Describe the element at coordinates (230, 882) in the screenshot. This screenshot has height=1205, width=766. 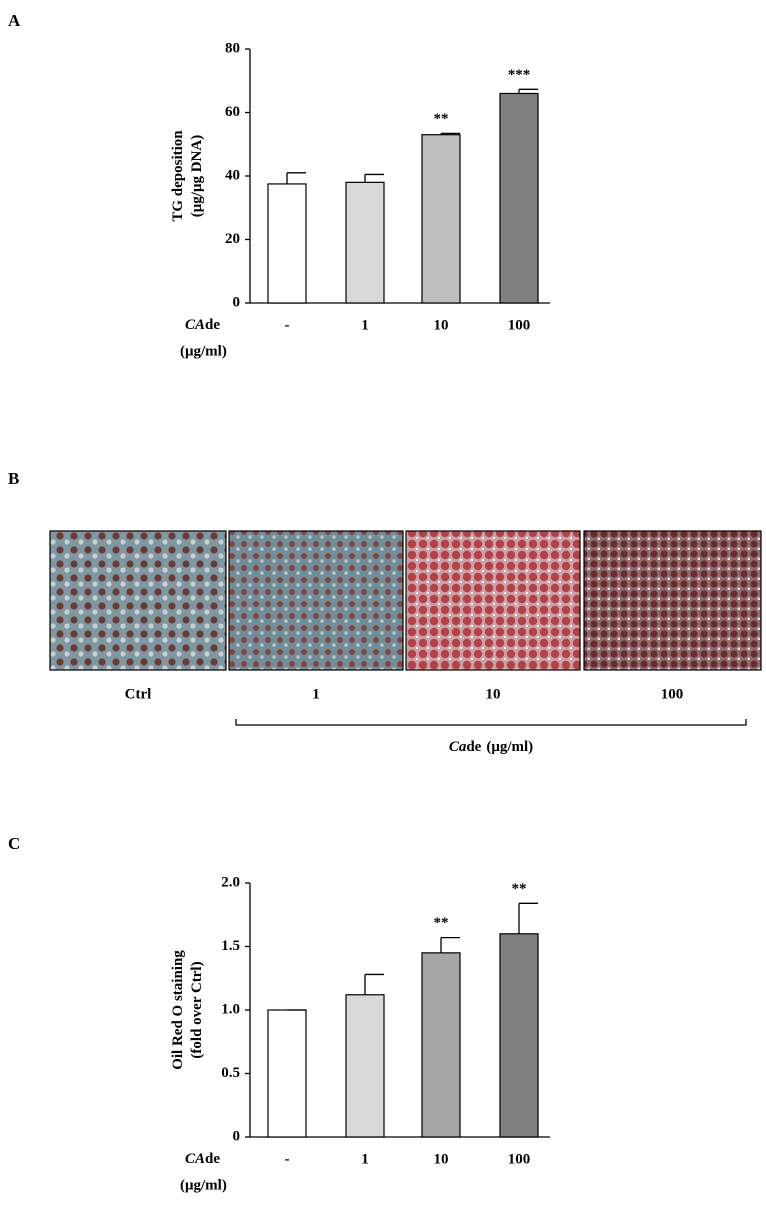
I see `y-tick-label: 2.0` at that location.